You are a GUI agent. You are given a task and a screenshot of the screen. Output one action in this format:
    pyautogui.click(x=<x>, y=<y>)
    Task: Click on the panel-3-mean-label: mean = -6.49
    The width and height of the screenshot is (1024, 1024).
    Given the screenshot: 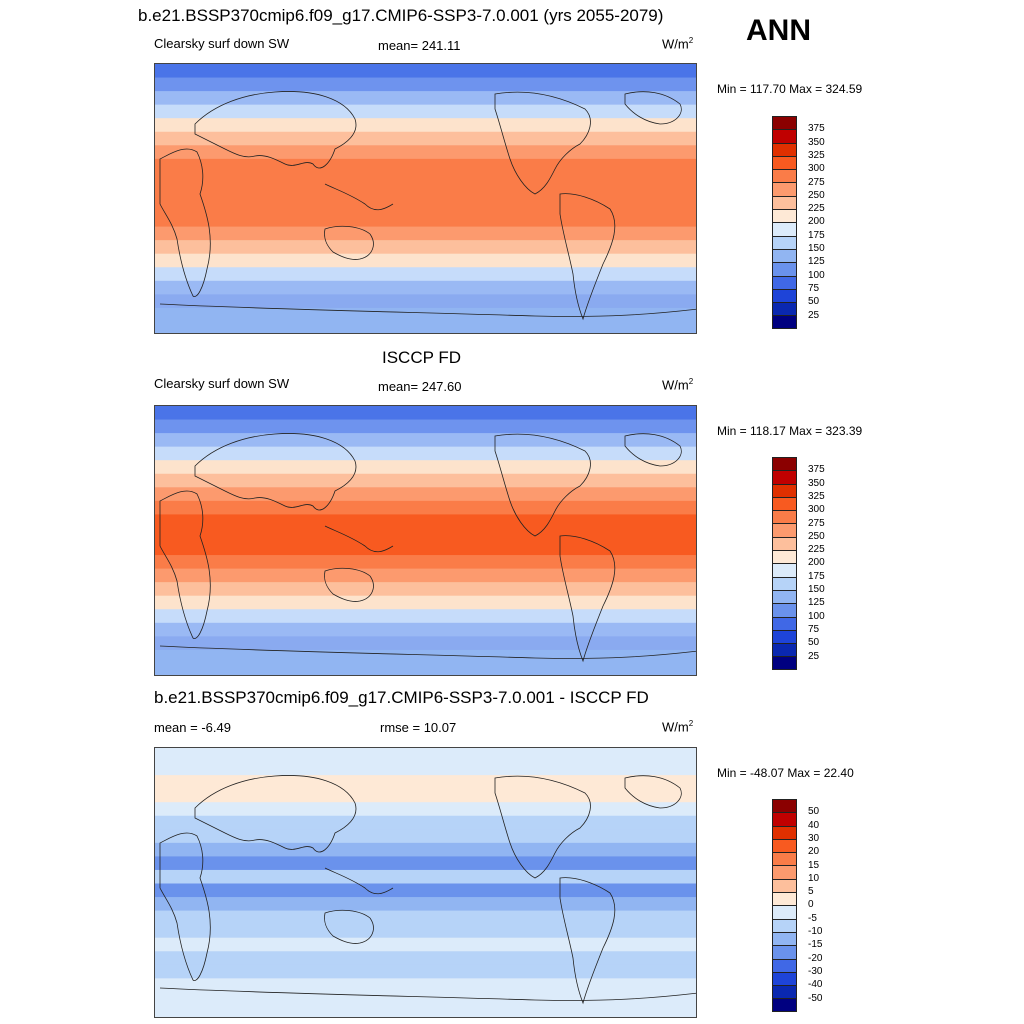 What is the action you would take?
    pyautogui.click(x=192, y=727)
    